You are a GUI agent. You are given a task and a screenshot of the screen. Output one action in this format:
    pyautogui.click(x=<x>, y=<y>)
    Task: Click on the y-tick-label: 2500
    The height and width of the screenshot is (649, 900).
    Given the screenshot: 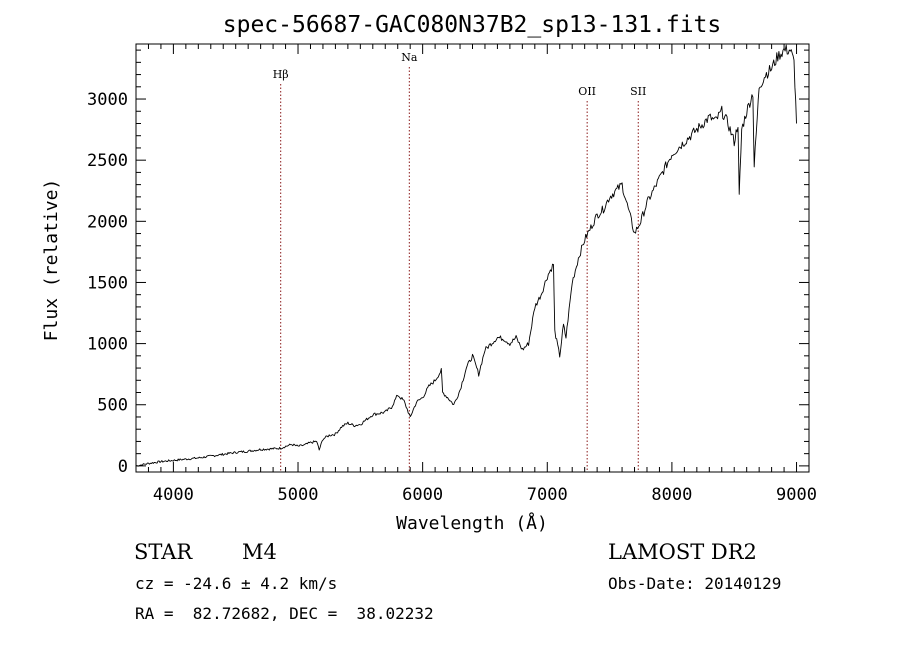 What is the action you would take?
    pyautogui.click(x=107, y=161)
    